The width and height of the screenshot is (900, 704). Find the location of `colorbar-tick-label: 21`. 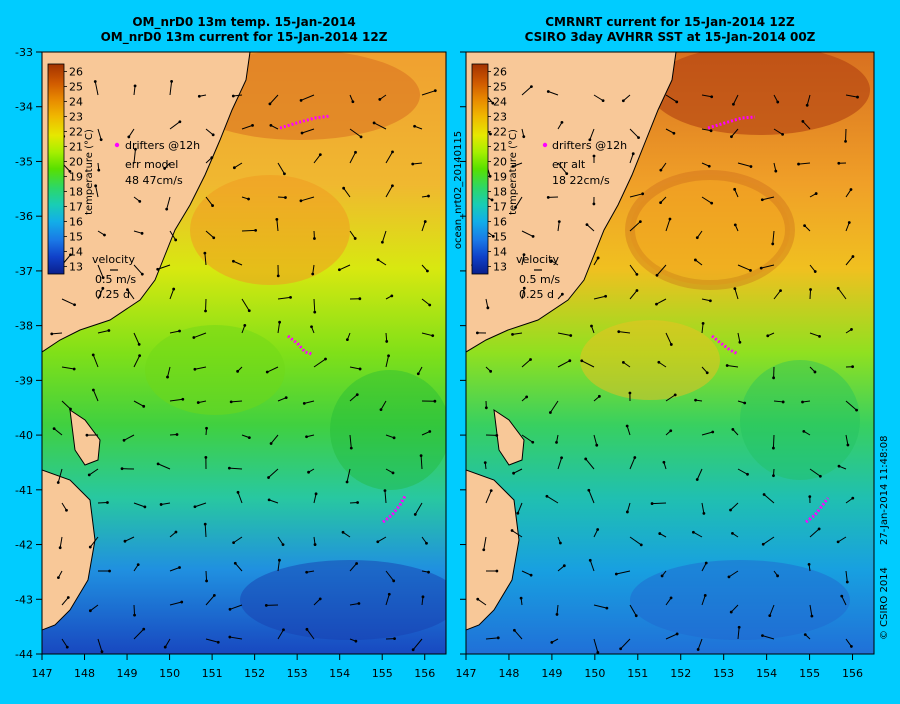

colorbar-tick-label: 21 is located at coordinates (500, 147).